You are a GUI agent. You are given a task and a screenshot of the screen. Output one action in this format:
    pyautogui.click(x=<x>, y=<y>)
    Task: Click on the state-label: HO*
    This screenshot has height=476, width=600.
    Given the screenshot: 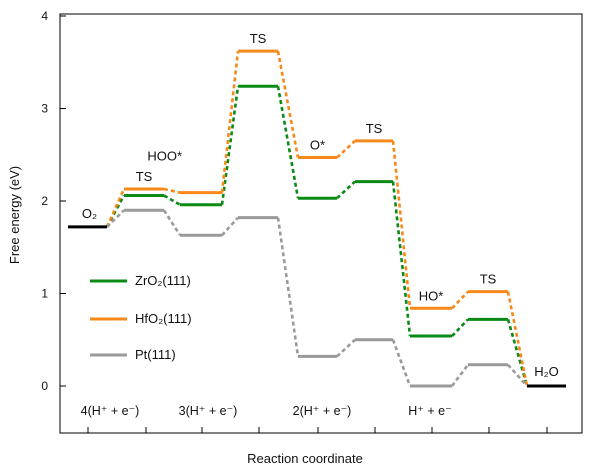 What is the action you would take?
    pyautogui.click(x=431, y=295)
    